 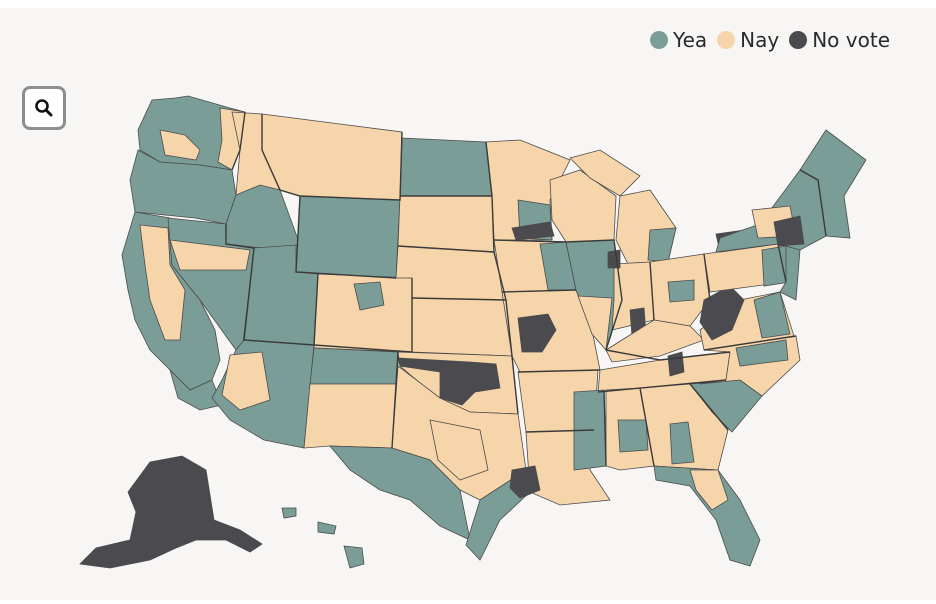 I want to click on region-alaska, so click(x=171, y=512).